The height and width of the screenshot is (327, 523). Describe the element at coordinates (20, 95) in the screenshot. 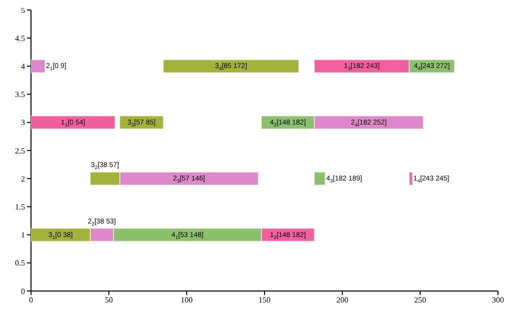

I see `y-tick-label: 3.5` at that location.